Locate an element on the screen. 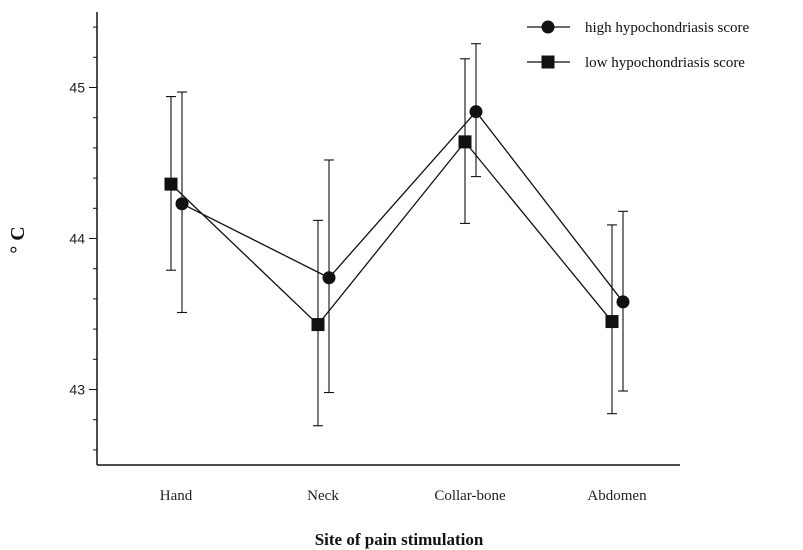  legend-marker-square is located at coordinates (548, 62).